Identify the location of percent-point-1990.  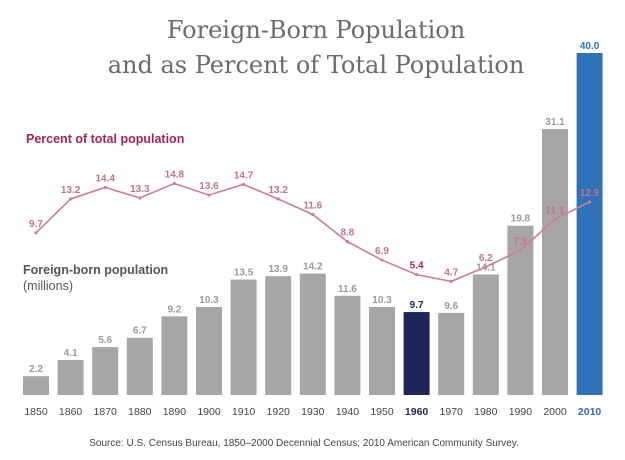
(520, 250).